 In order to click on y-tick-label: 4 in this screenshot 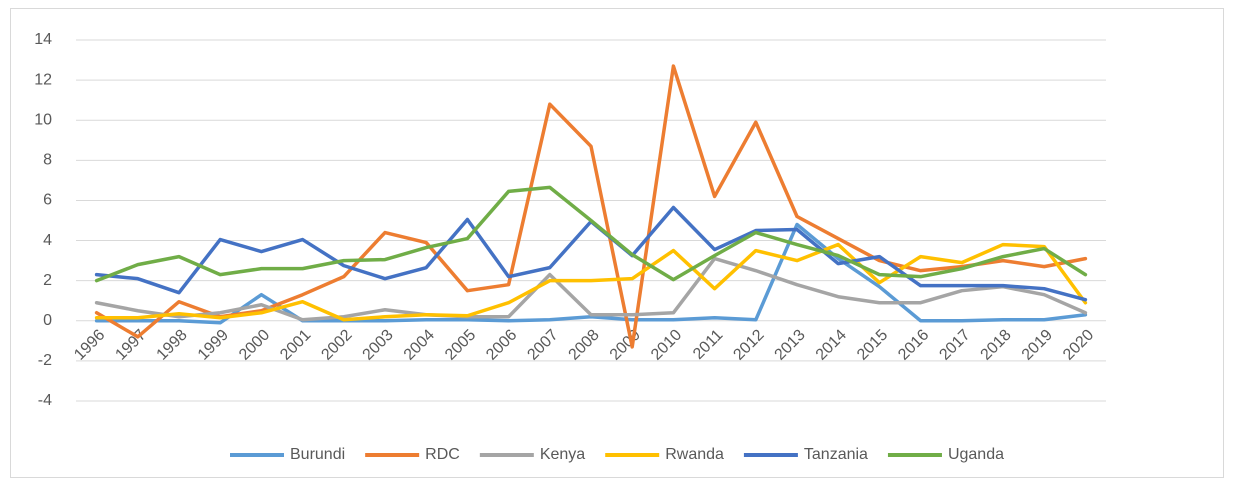, I will do `click(47, 240)`.